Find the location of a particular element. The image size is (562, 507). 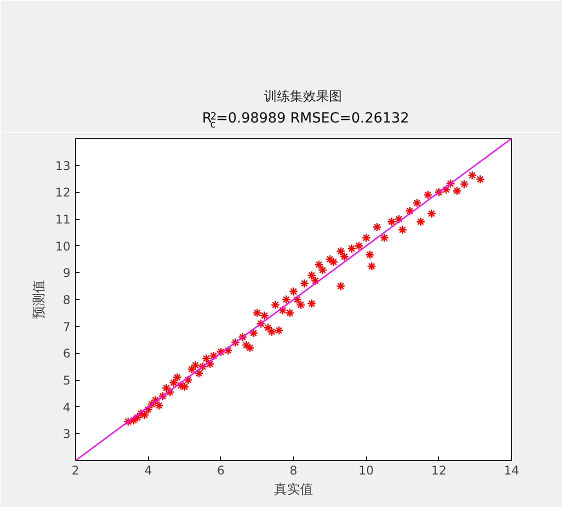

y-tick-label: 10 is located at coordinates (63, 246).